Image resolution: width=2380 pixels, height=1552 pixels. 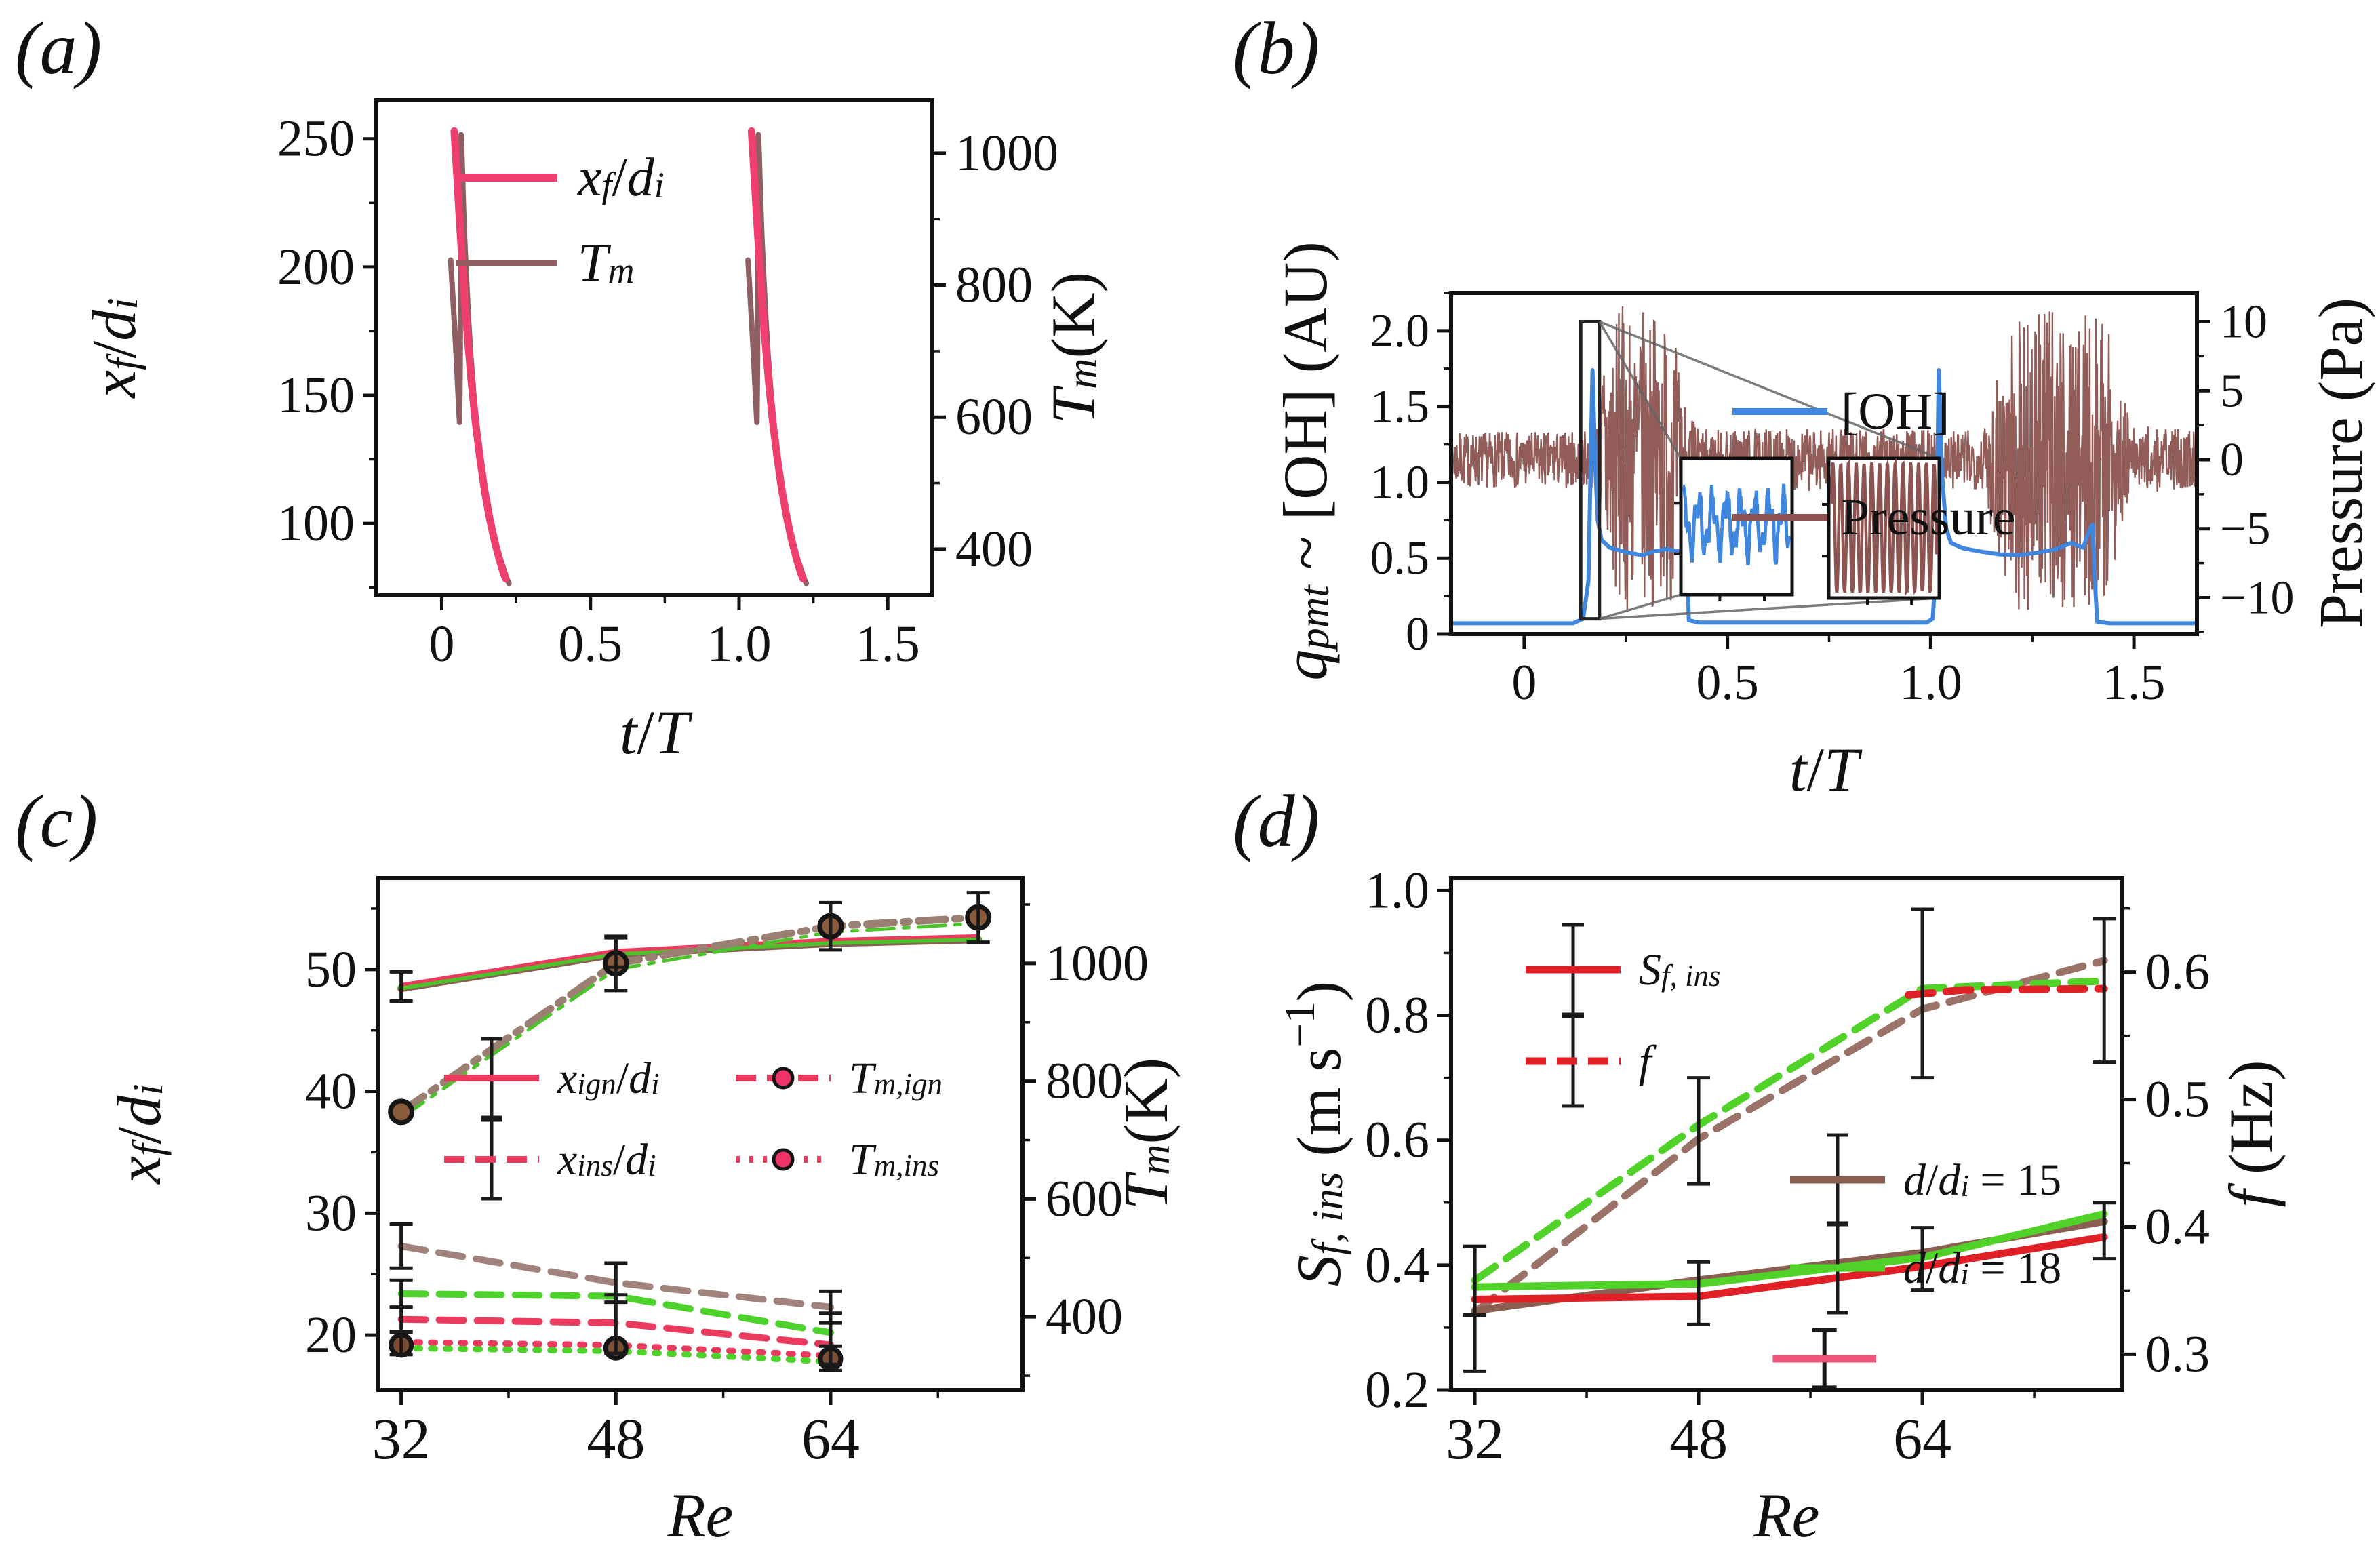 I want to click on series-Tm-ign-brown, so click(x=690, y=1015).